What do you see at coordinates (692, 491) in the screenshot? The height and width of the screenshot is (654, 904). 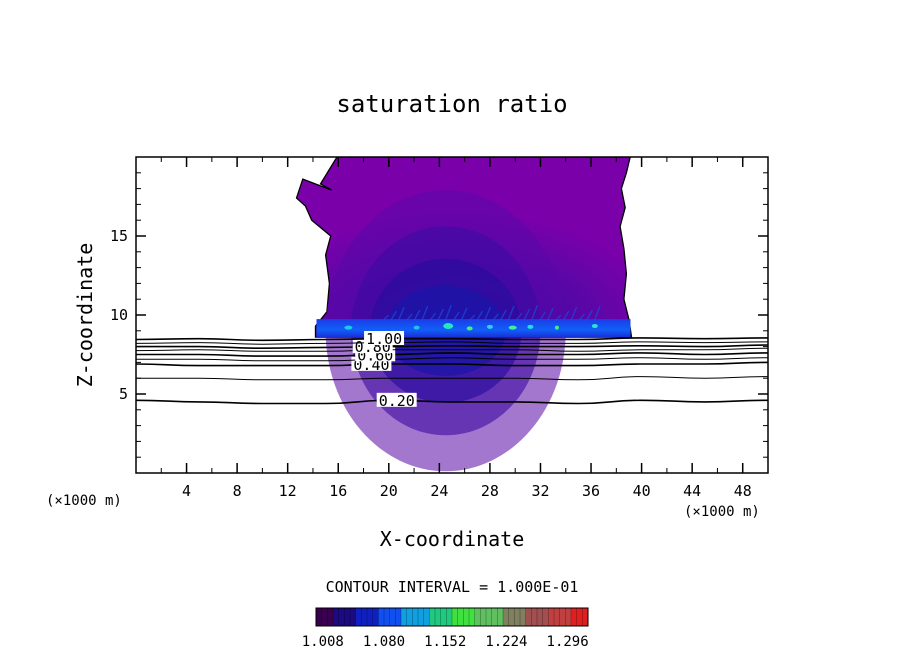 I see `x-tick-label: 44` at bounding box center [692, 491].